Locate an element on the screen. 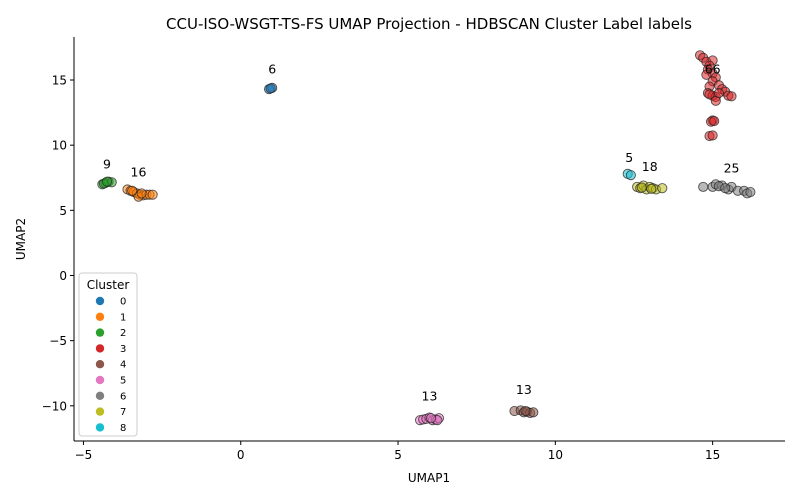 This screenshot has height=500, width=800. legend-label-7: 7 is located at coordinates (123, 412).